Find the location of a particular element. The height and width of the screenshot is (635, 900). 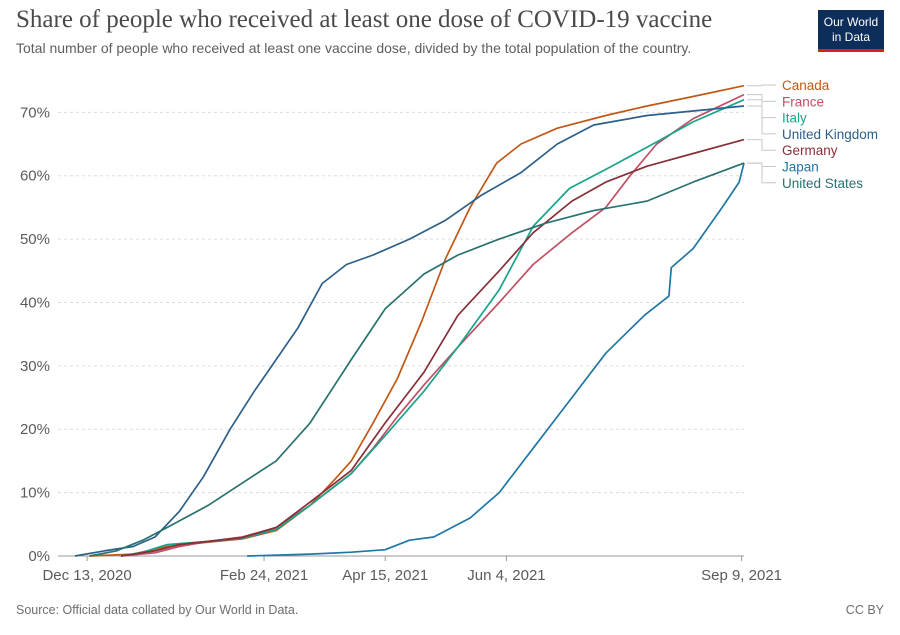

x-tick-label: Feb 24, 2021 is located at coordinates (264, 575).